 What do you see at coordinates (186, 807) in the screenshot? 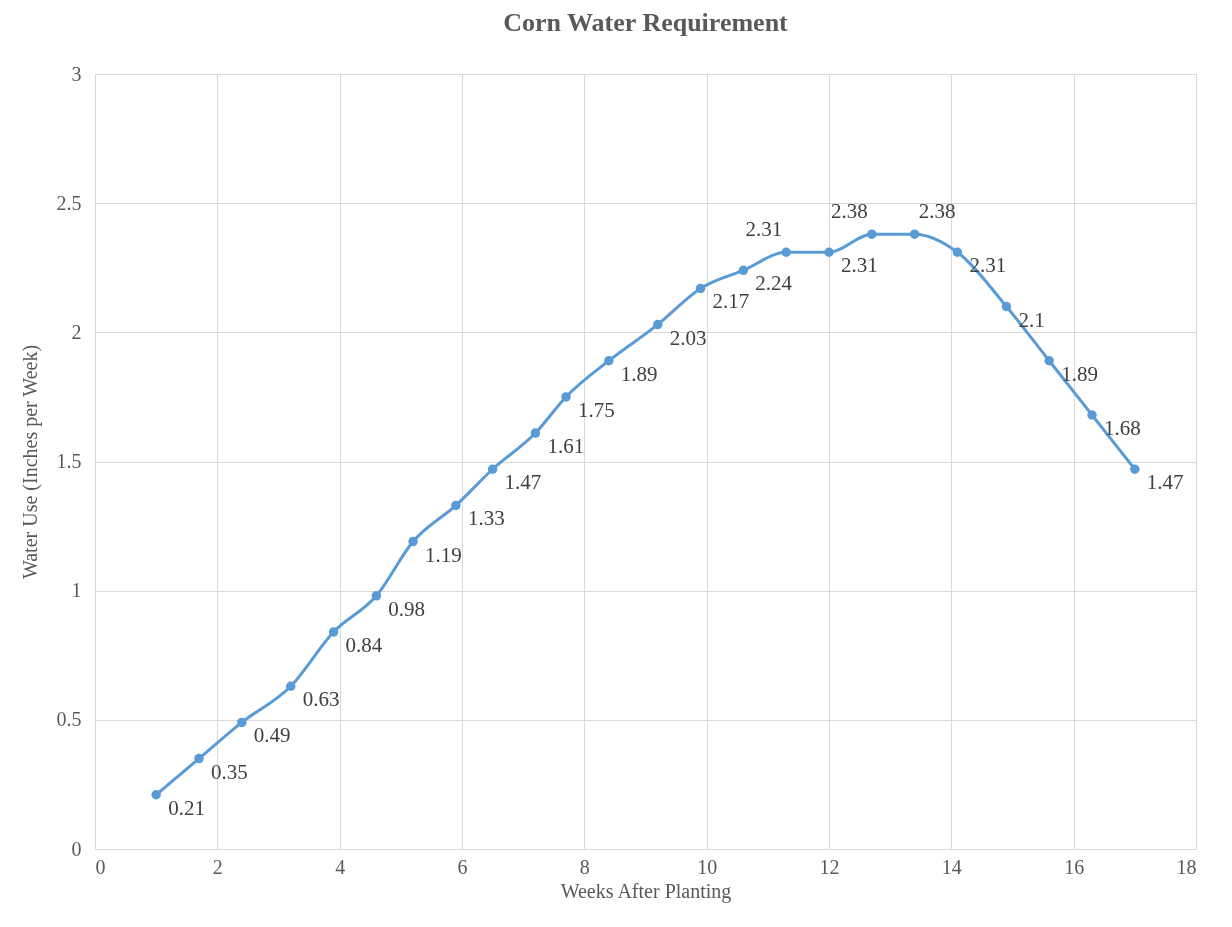
I see `data-label: 0.21` at bounding box center [186, 807].